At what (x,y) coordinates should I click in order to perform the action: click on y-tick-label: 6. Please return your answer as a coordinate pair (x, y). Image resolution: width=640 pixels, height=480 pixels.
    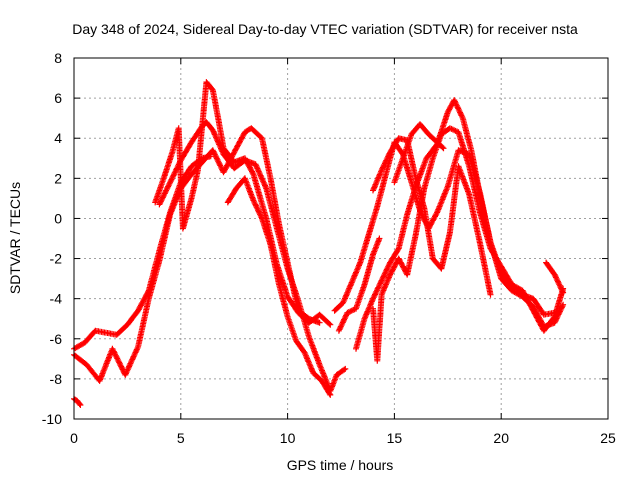
    Looking at the image, I should click on (58, 98).